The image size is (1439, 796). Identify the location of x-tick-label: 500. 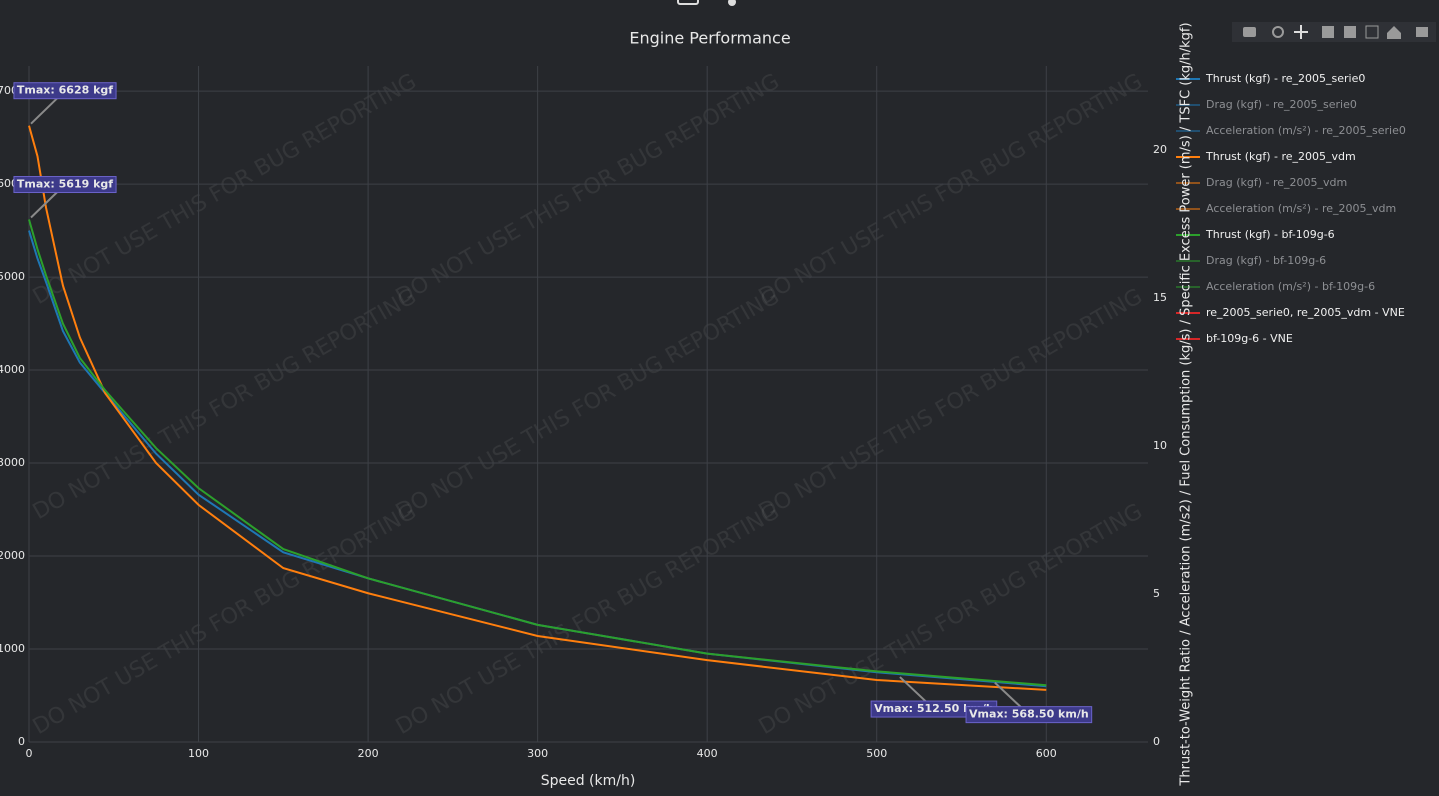
(876, 753).